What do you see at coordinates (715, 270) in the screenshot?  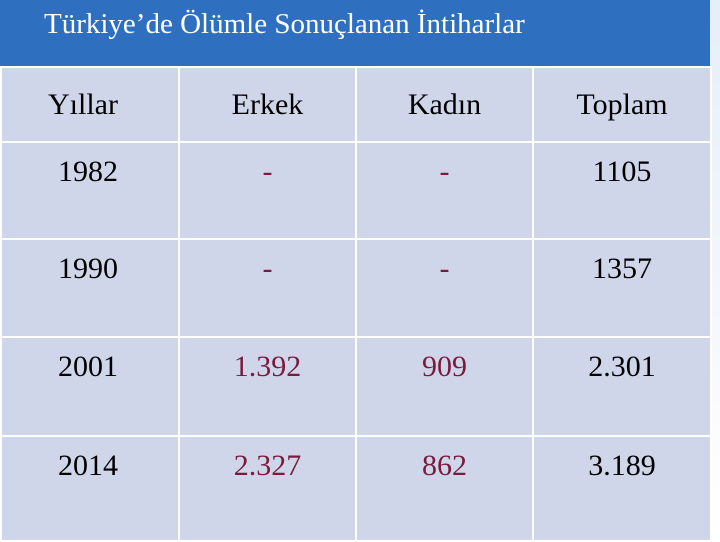 I see `edge-decoration` at bounding box center [715, 270].